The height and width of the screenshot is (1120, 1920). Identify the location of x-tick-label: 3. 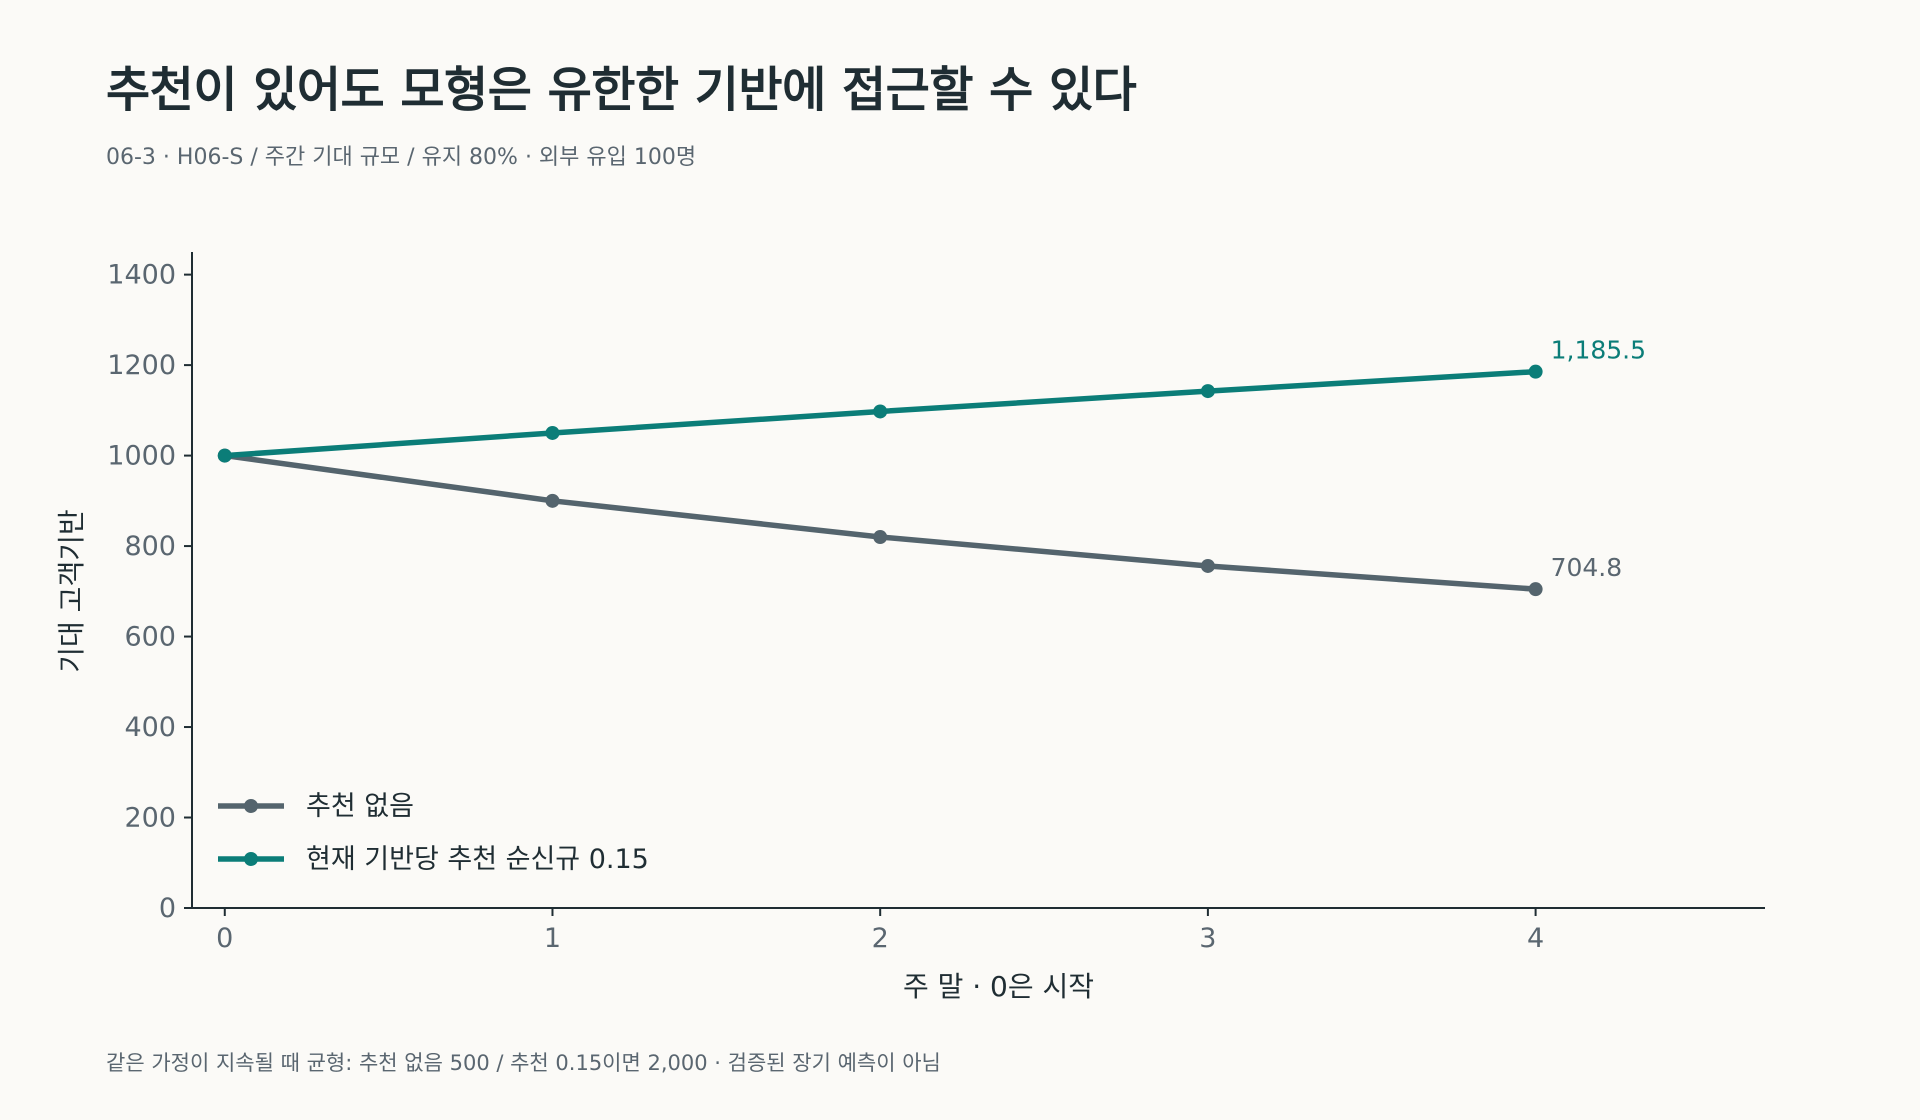
(1207, 938).